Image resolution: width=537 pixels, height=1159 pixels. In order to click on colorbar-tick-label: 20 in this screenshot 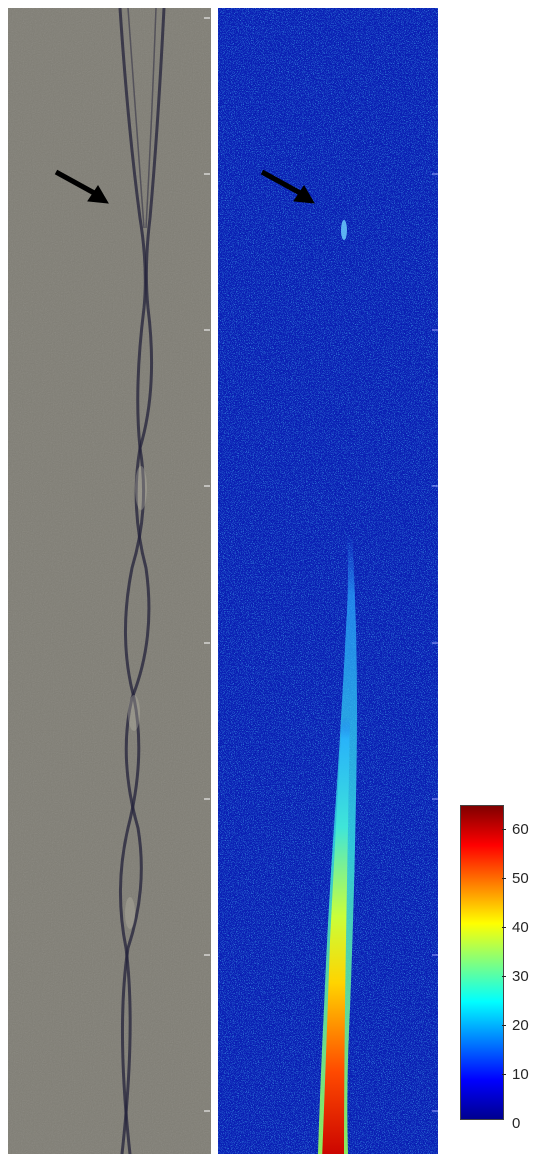, I will do `click(520, 1025)`.